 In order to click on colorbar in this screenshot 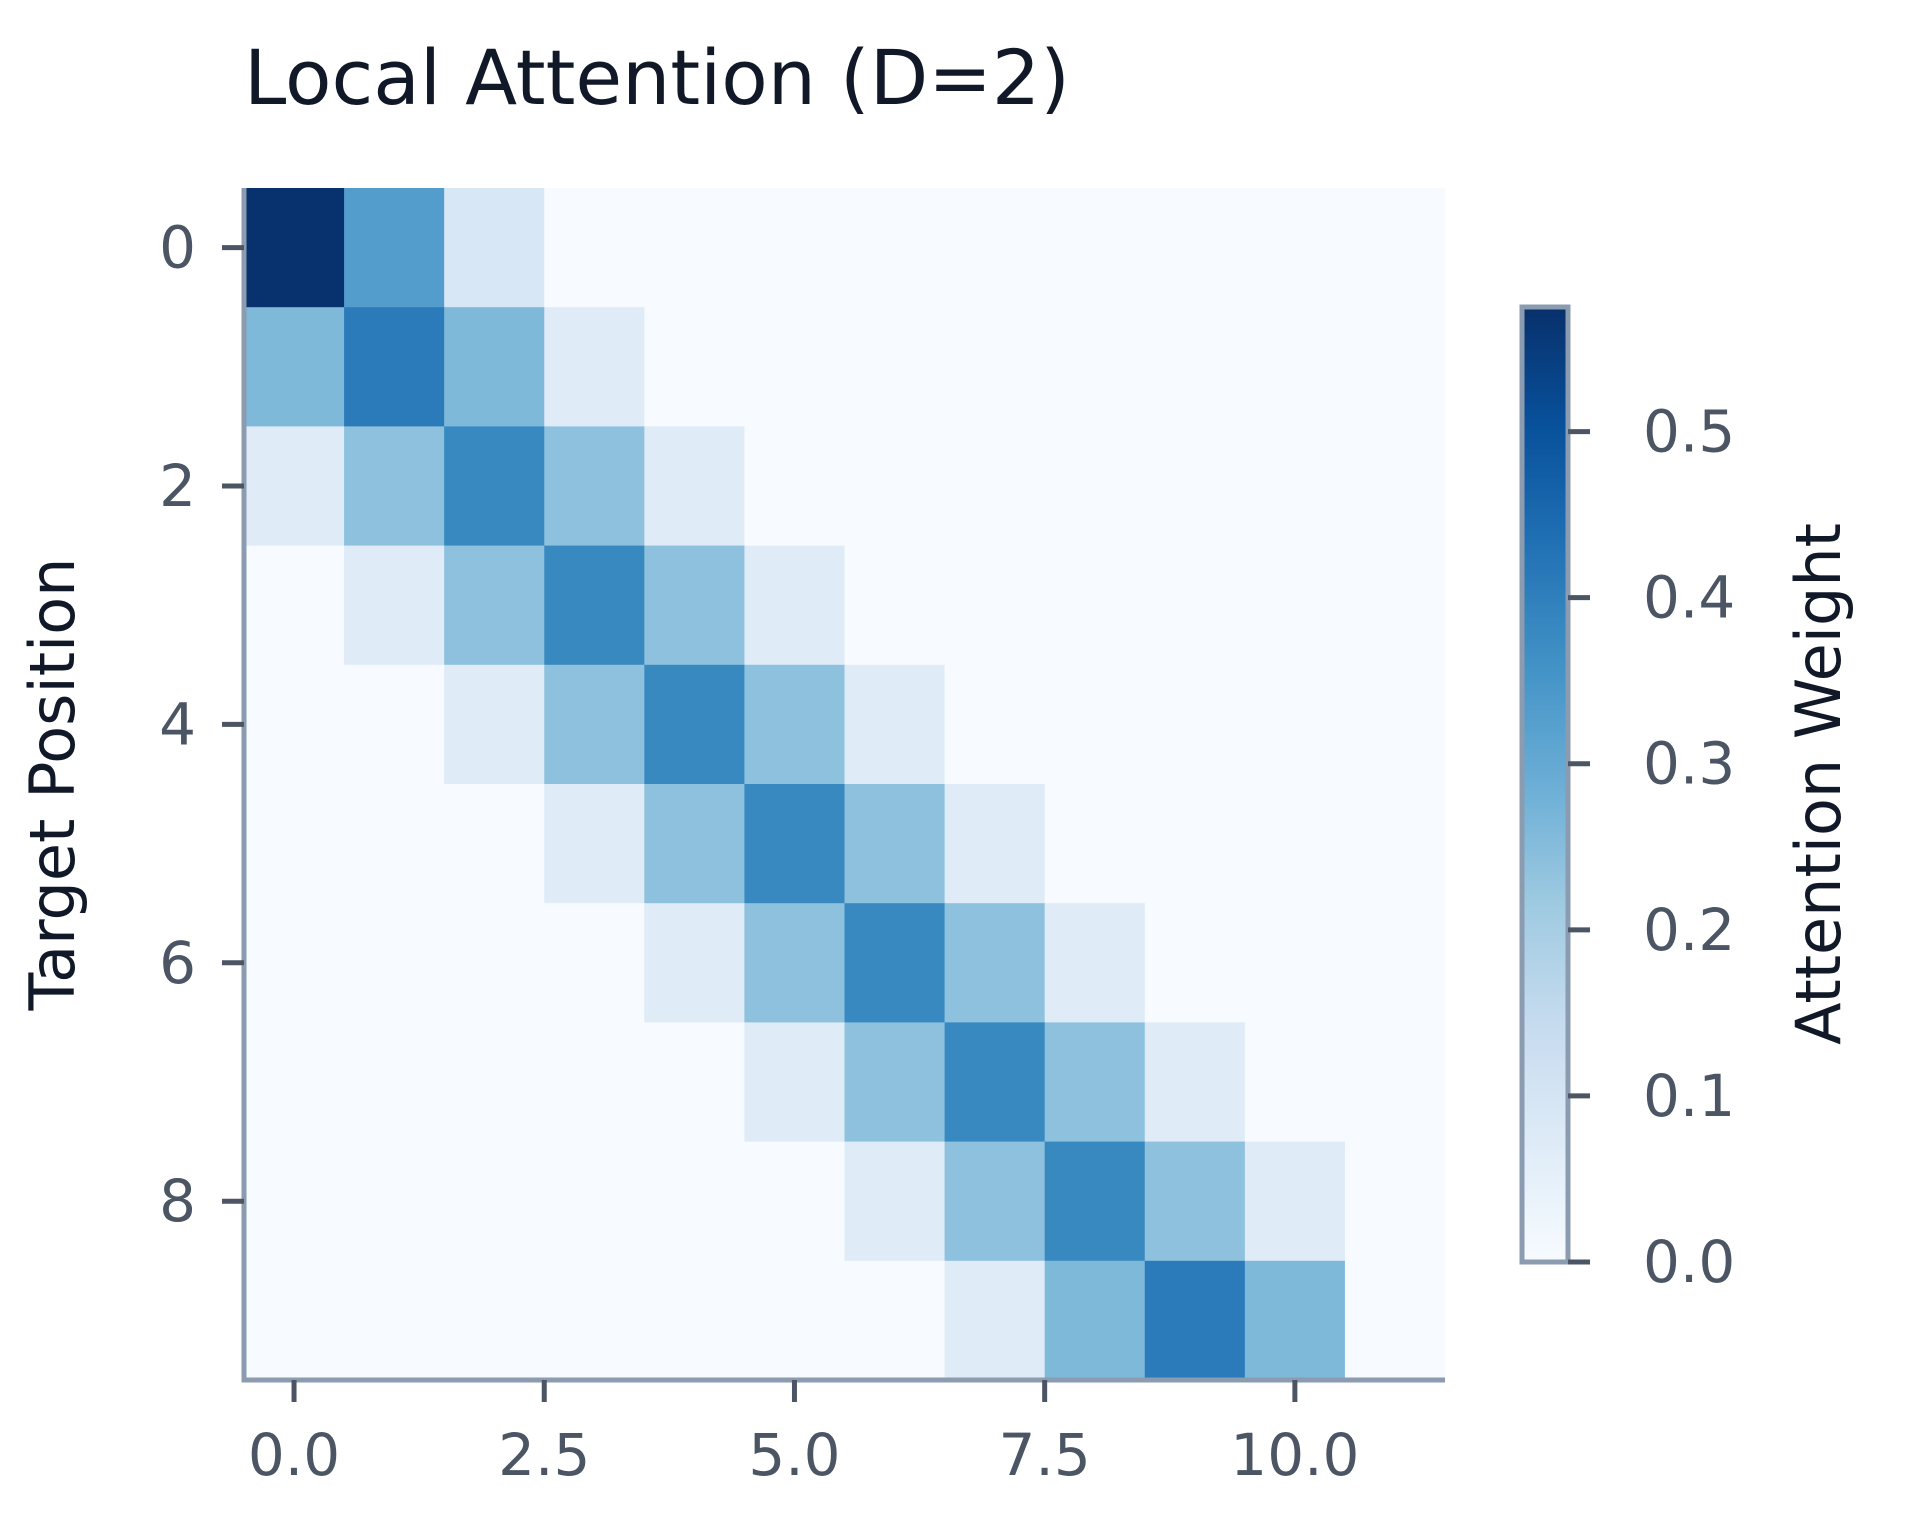, I will do `click(1545, 784)`.